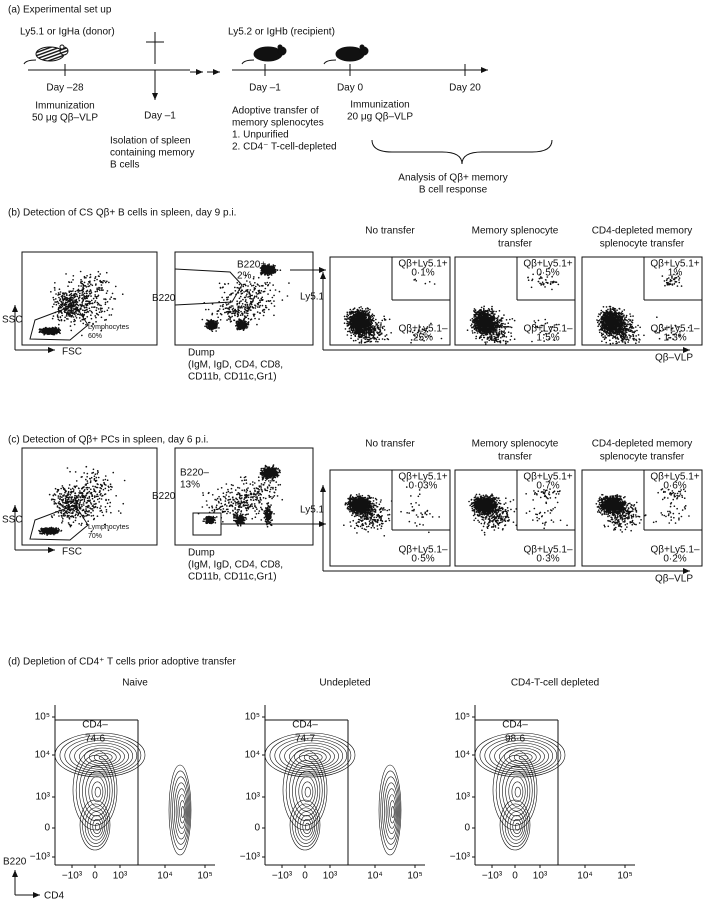 The height and width of the screenshot is (904, 709). What do you see at coordinates (374, 876) in the screenshot?
I see `x-tick-label: 10⁴` at bounding box center [374, 876].